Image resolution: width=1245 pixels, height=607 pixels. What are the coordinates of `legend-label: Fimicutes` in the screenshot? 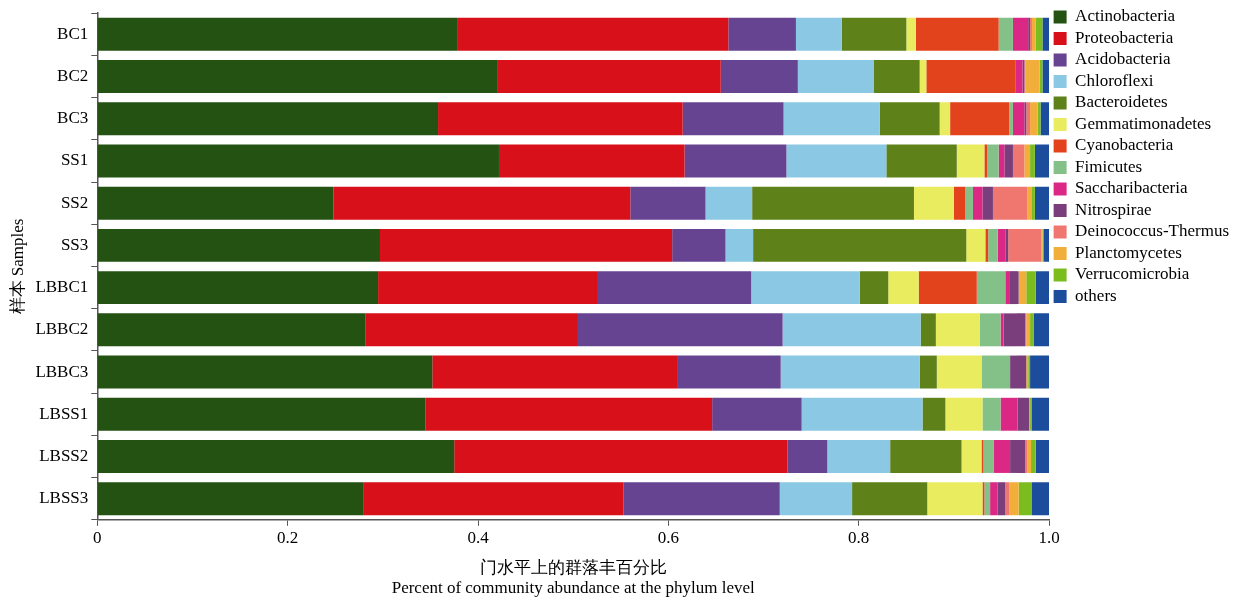 It's located at (1109, 166).